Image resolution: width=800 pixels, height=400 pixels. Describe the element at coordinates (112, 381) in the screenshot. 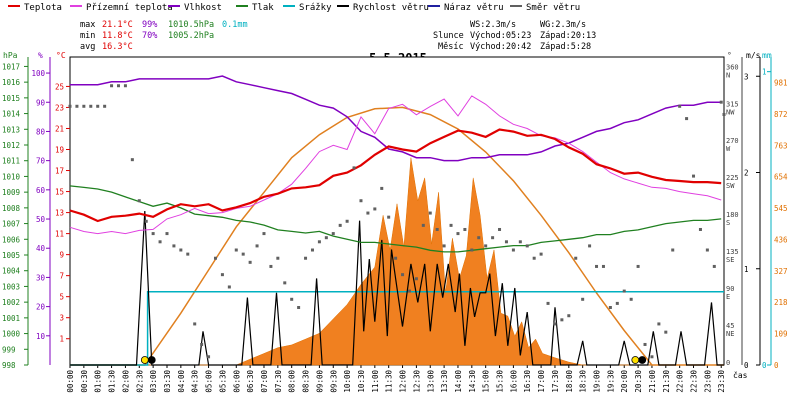

I see `x-tick-label: 01:30` at that location.